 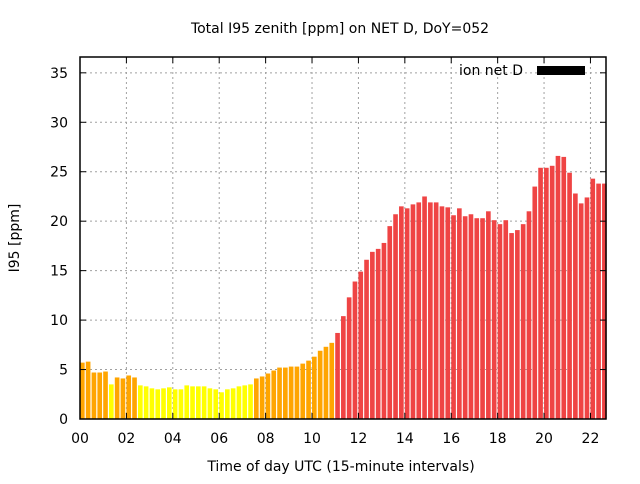 What do you see at coordinates (339, 29) in the screenshot?
I see `chart-title: Total I95 zenith [ppm] on NET D, DoY=052` at bounding box center [339, 29].